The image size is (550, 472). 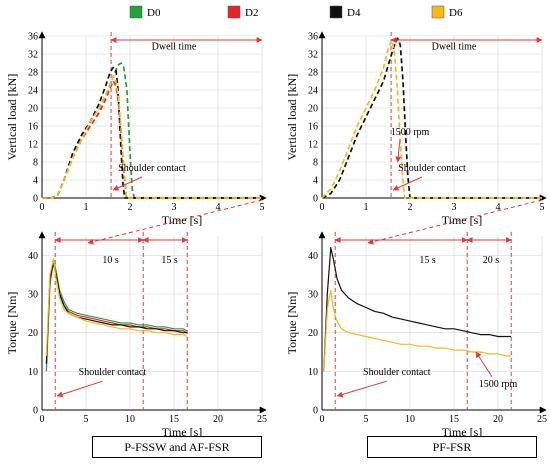 I want to click on legend-swatch-d4, so click(x=336, y=12).